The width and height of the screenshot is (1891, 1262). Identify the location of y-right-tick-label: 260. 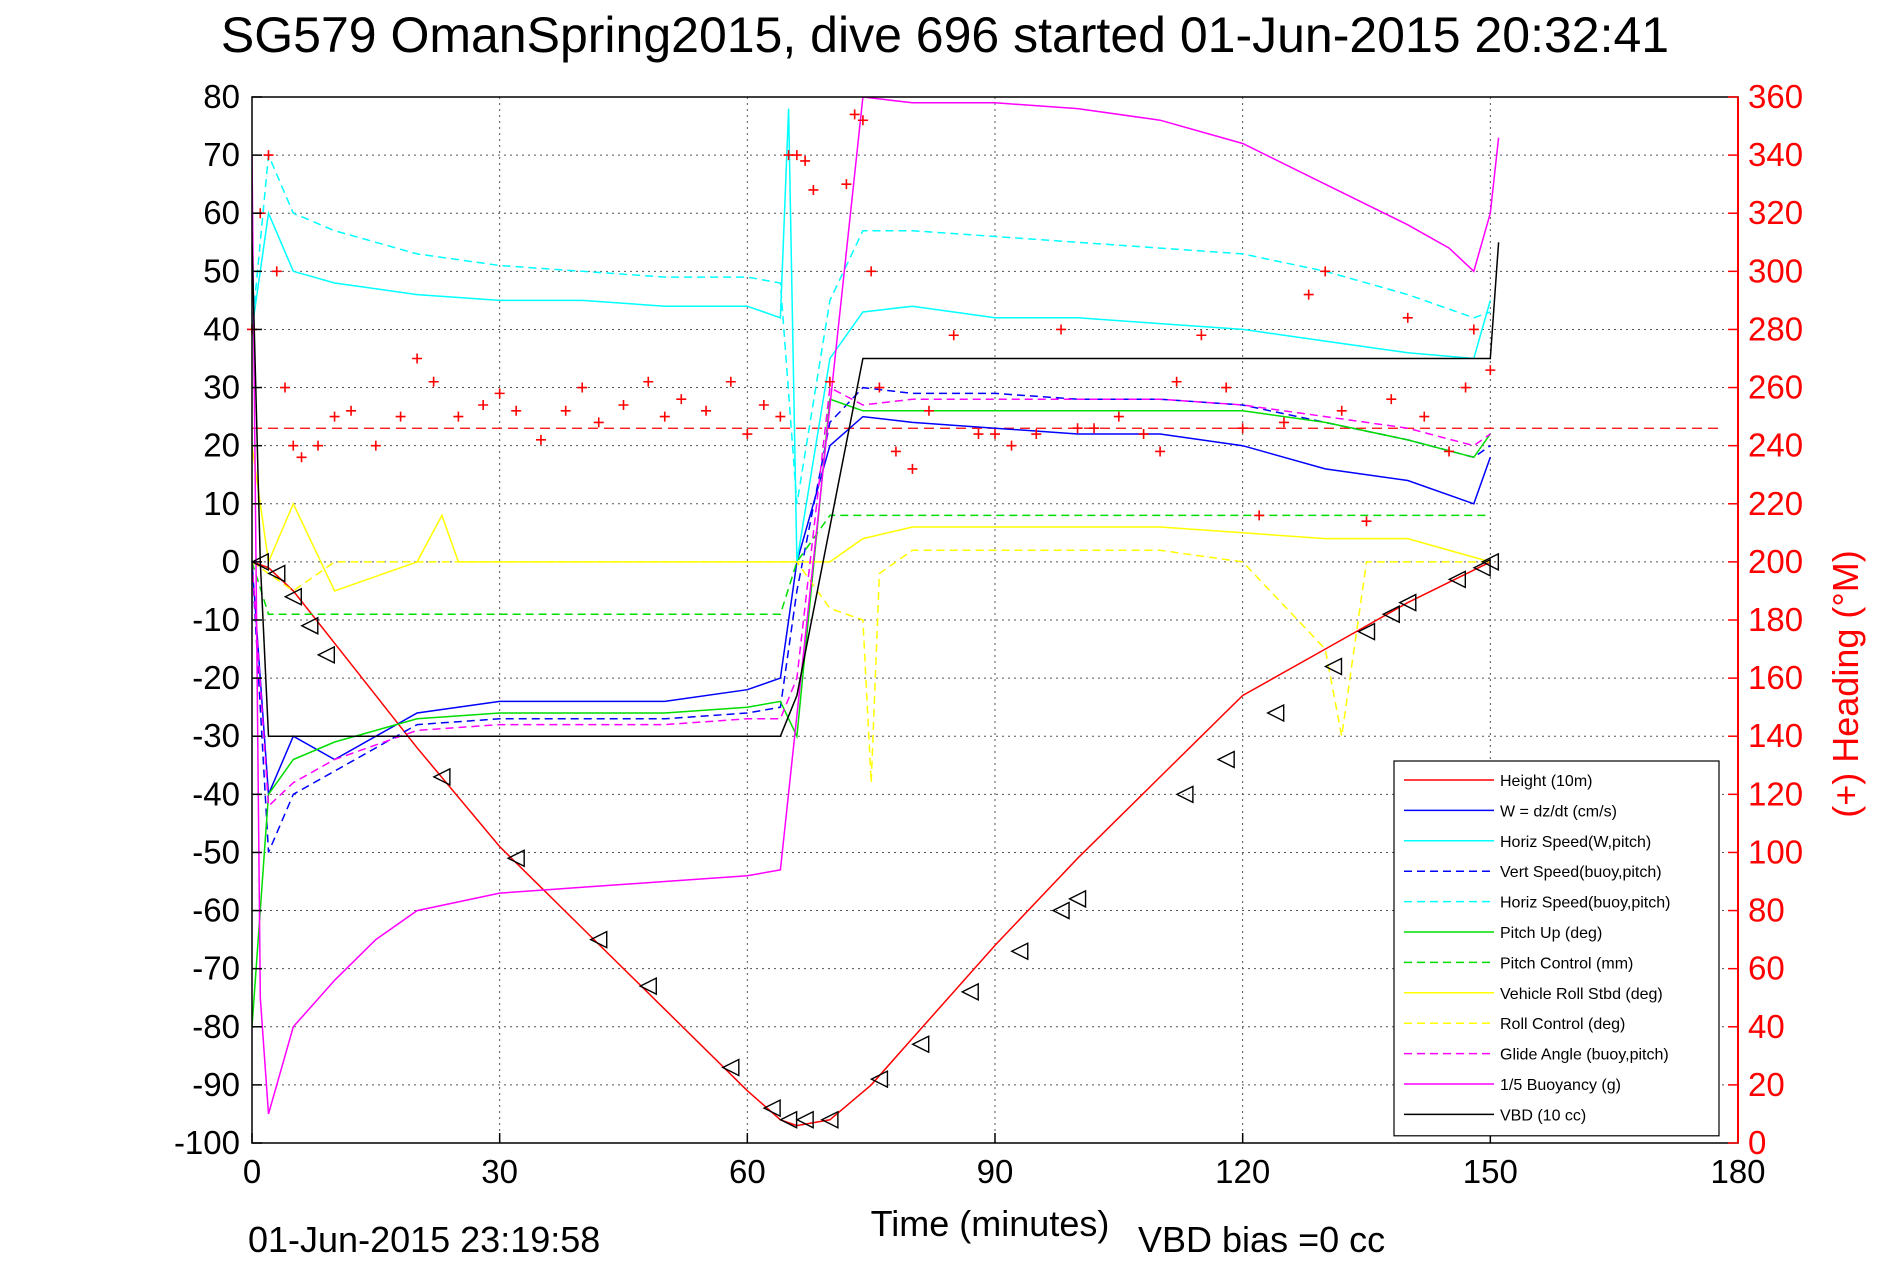
(1775, 387).